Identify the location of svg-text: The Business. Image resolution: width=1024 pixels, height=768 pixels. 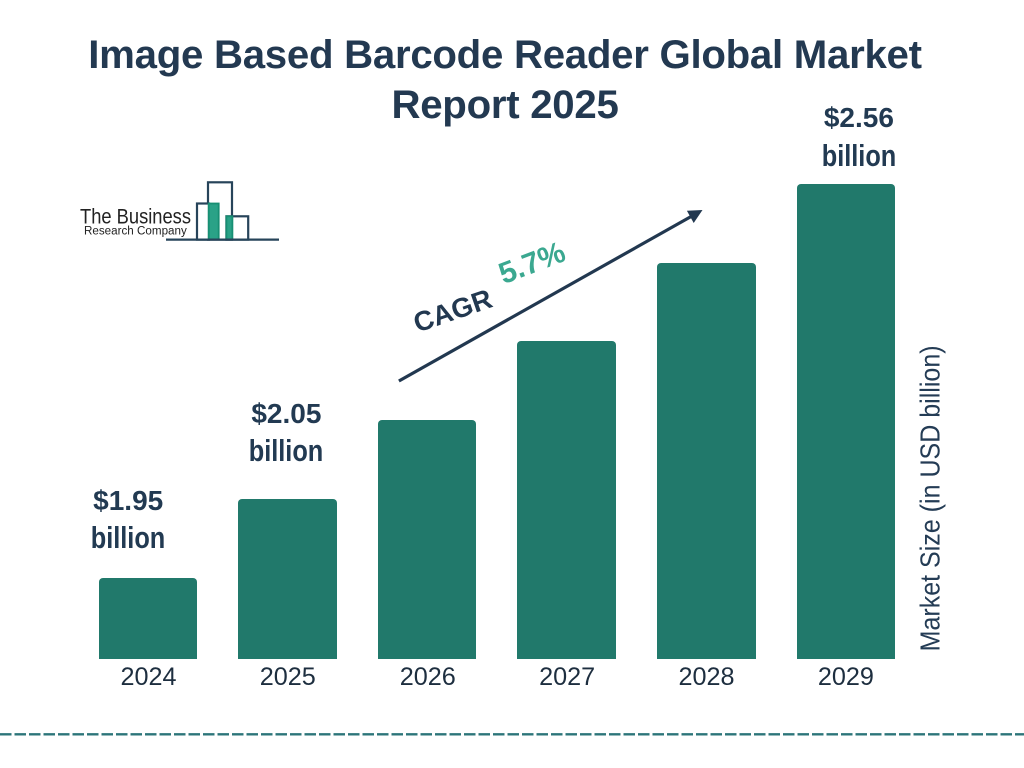
(135, 217).